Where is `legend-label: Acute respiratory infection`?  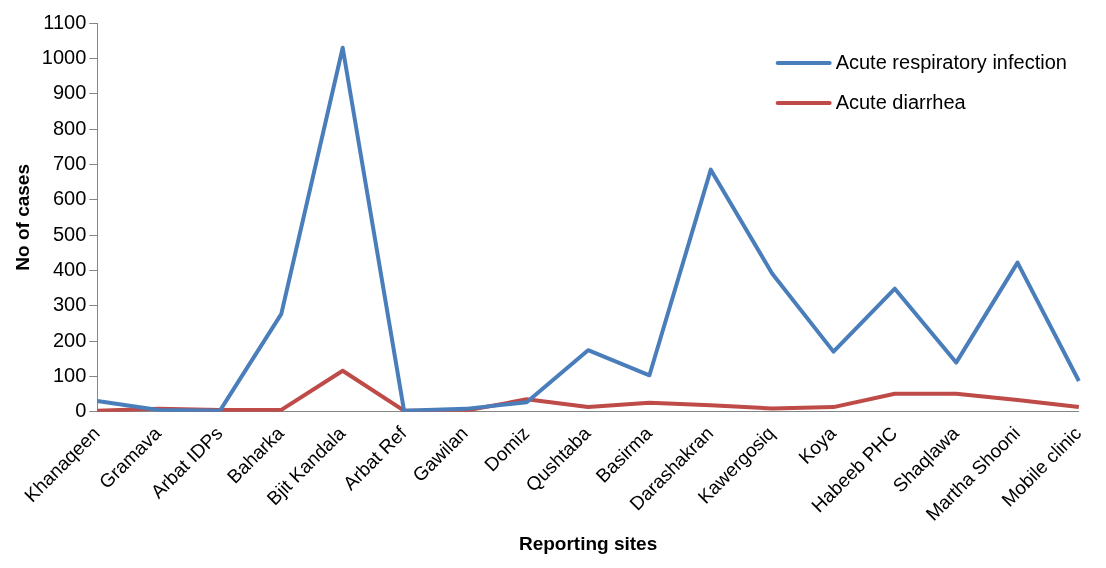 legend-label: Acute respiratory infection is located at coordinates (951, 61).